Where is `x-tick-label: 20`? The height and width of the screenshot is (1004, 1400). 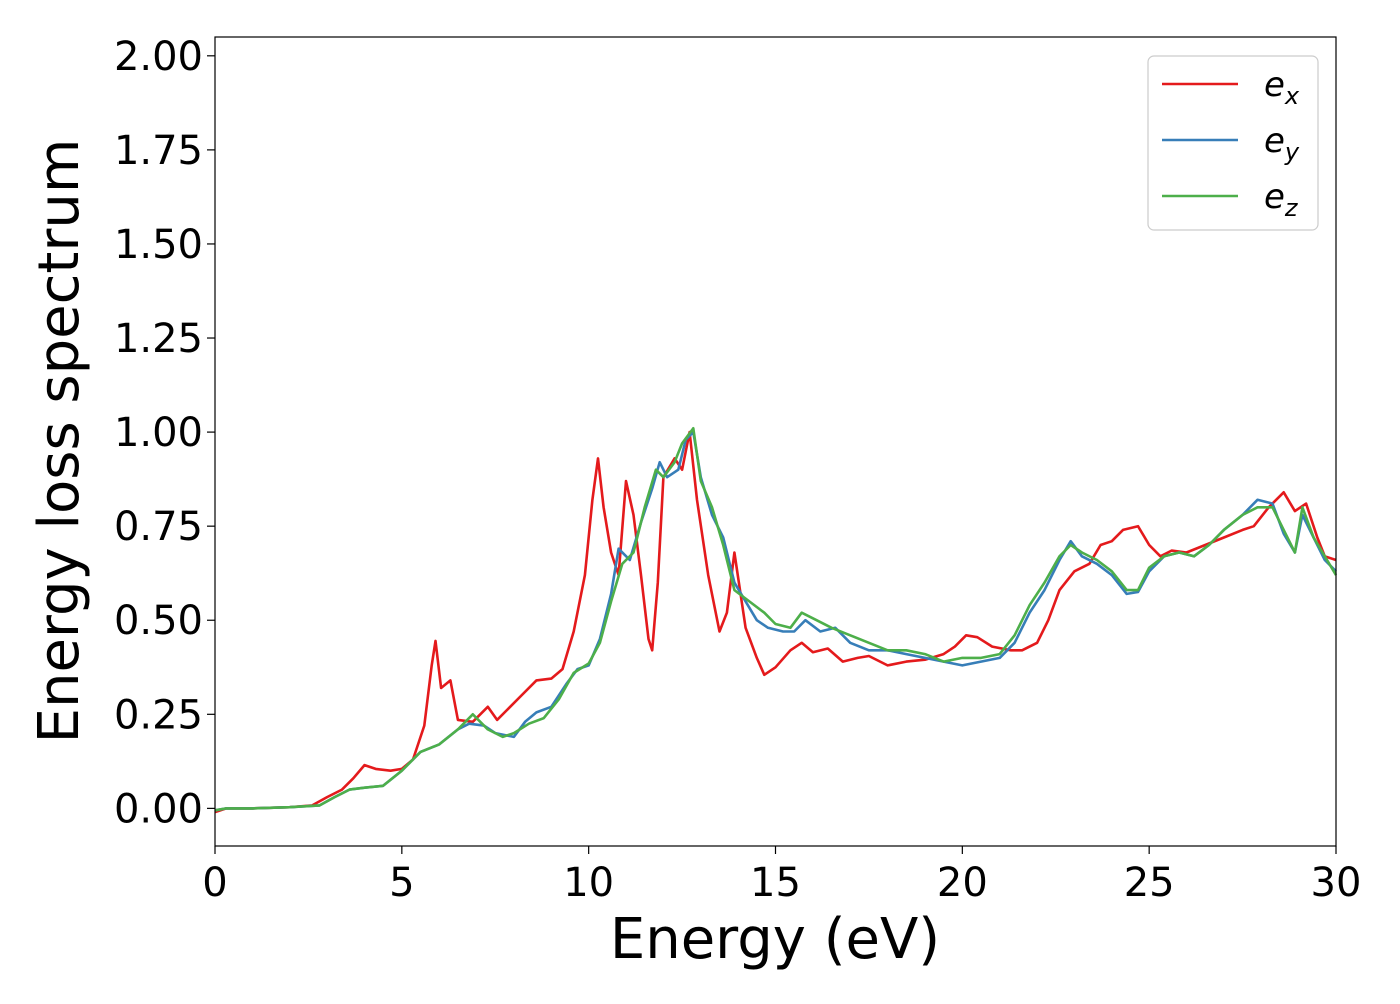
x-tick-label: 20 is located at coordinates (962, 883).